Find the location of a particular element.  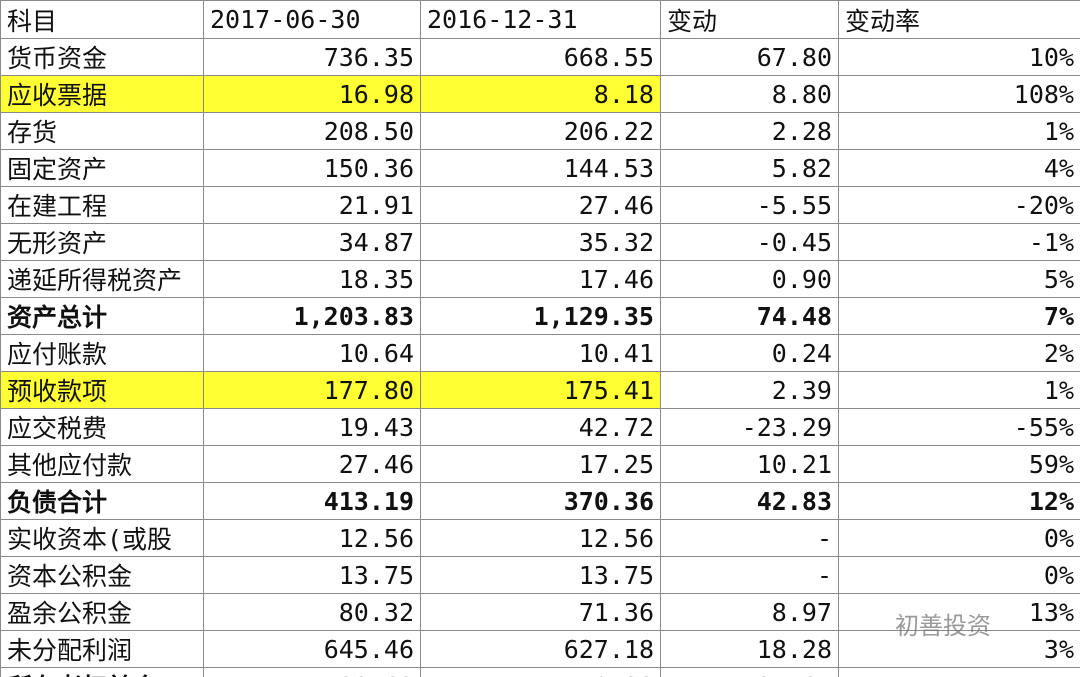

row-label: 实收资本(或股 is located at coordinates (102, 538).